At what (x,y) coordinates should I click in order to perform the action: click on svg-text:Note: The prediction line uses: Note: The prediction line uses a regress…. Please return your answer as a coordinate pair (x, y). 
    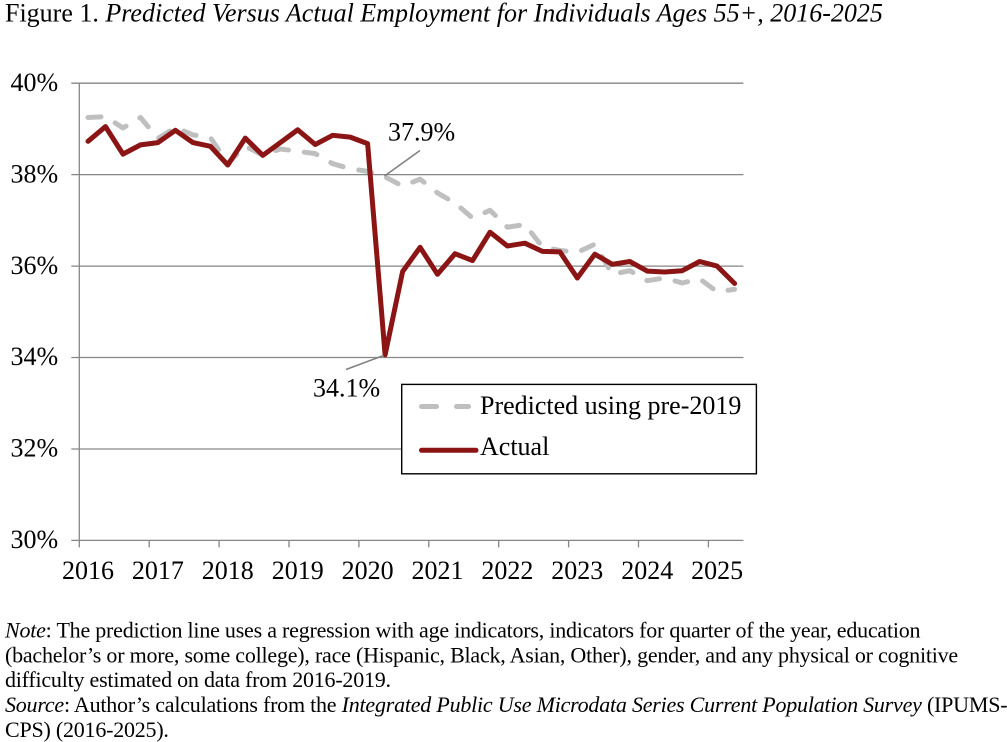
    Looking at the image, I should click on (462, 630).